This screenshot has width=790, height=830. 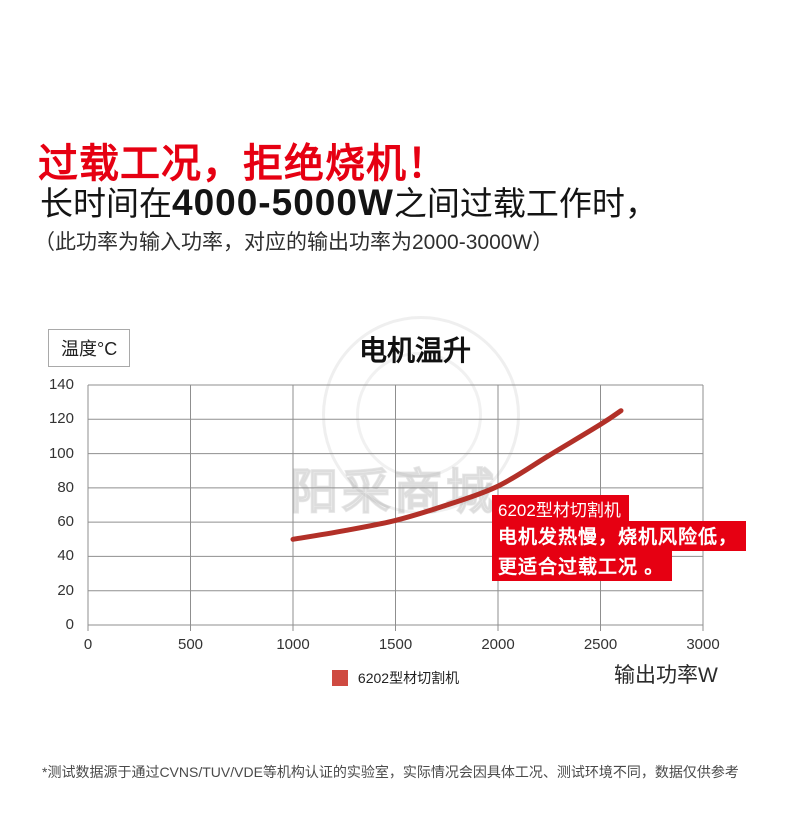 What do you see at coordinates (408, 678) in the screenshot?
I see `legend-label: 6202型材切割机` at bounding box center [408, 678].